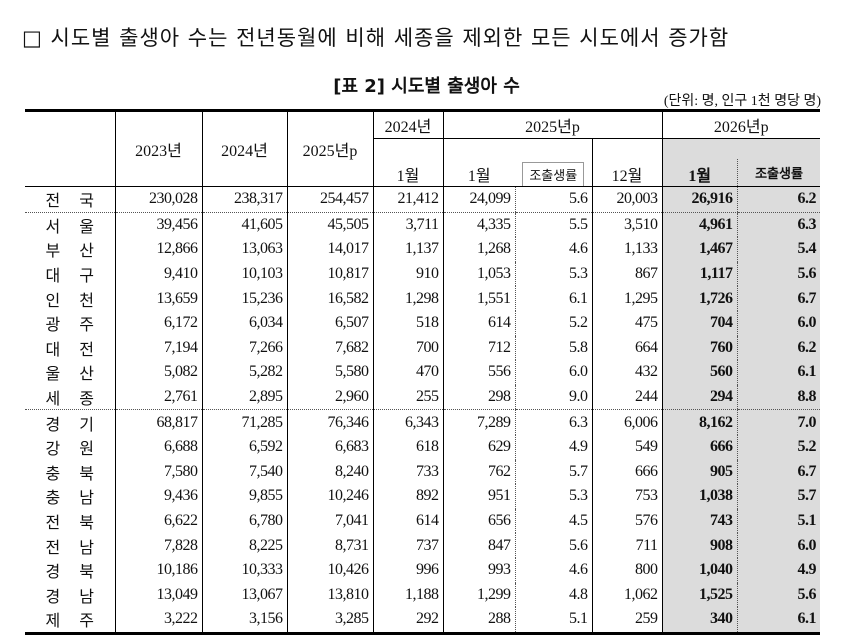 Image resolution: width=853 pixels, height=635 pixels. I want to click on region-header, so click(70, 148).